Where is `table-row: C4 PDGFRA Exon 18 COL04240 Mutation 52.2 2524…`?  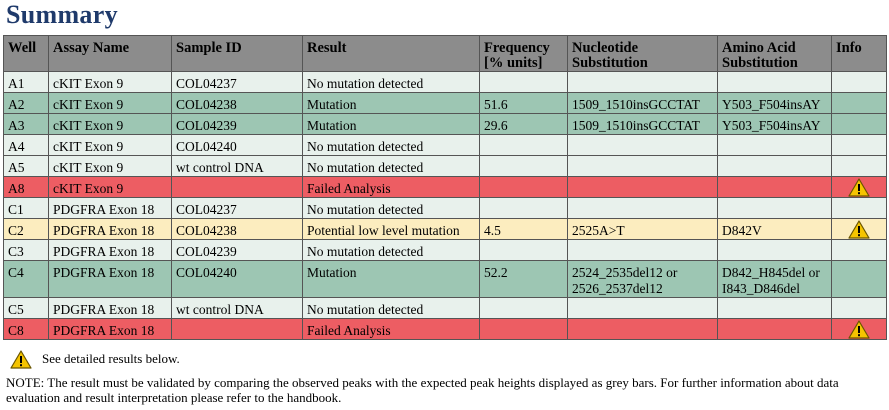 table-row: C4 PDGFRA Exon 18 COL04240 Mutation 52.2 2524… is located at coordinates (445, 279).